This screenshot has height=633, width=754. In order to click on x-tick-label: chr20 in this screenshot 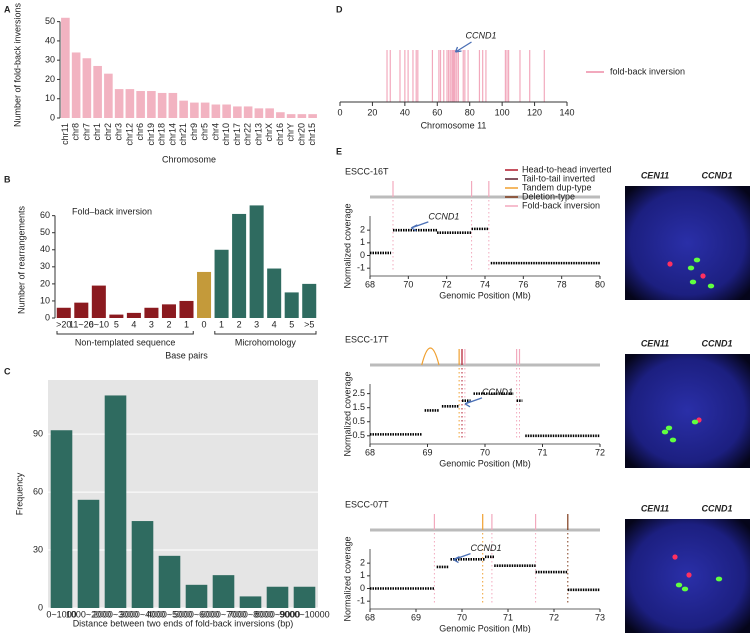, I will do `click(301, 134)`.